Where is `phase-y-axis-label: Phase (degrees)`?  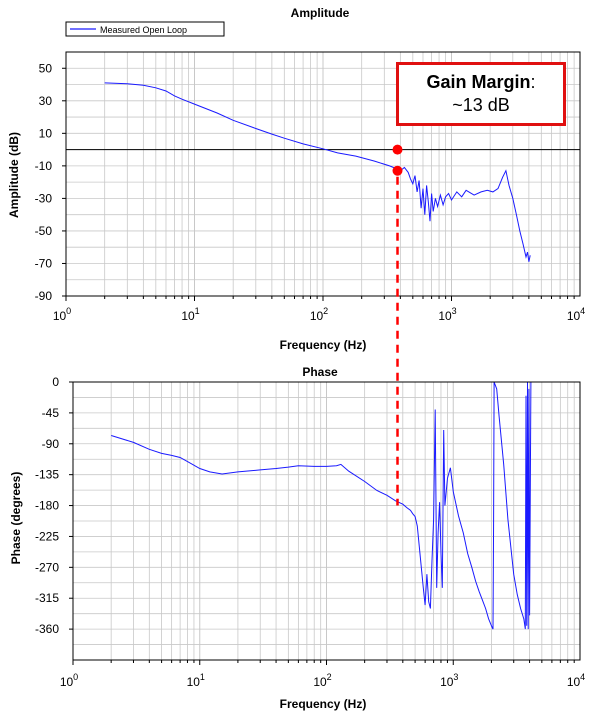
phase-y-axis-label: Phase (degrees) is located at coordinates (16, 518).